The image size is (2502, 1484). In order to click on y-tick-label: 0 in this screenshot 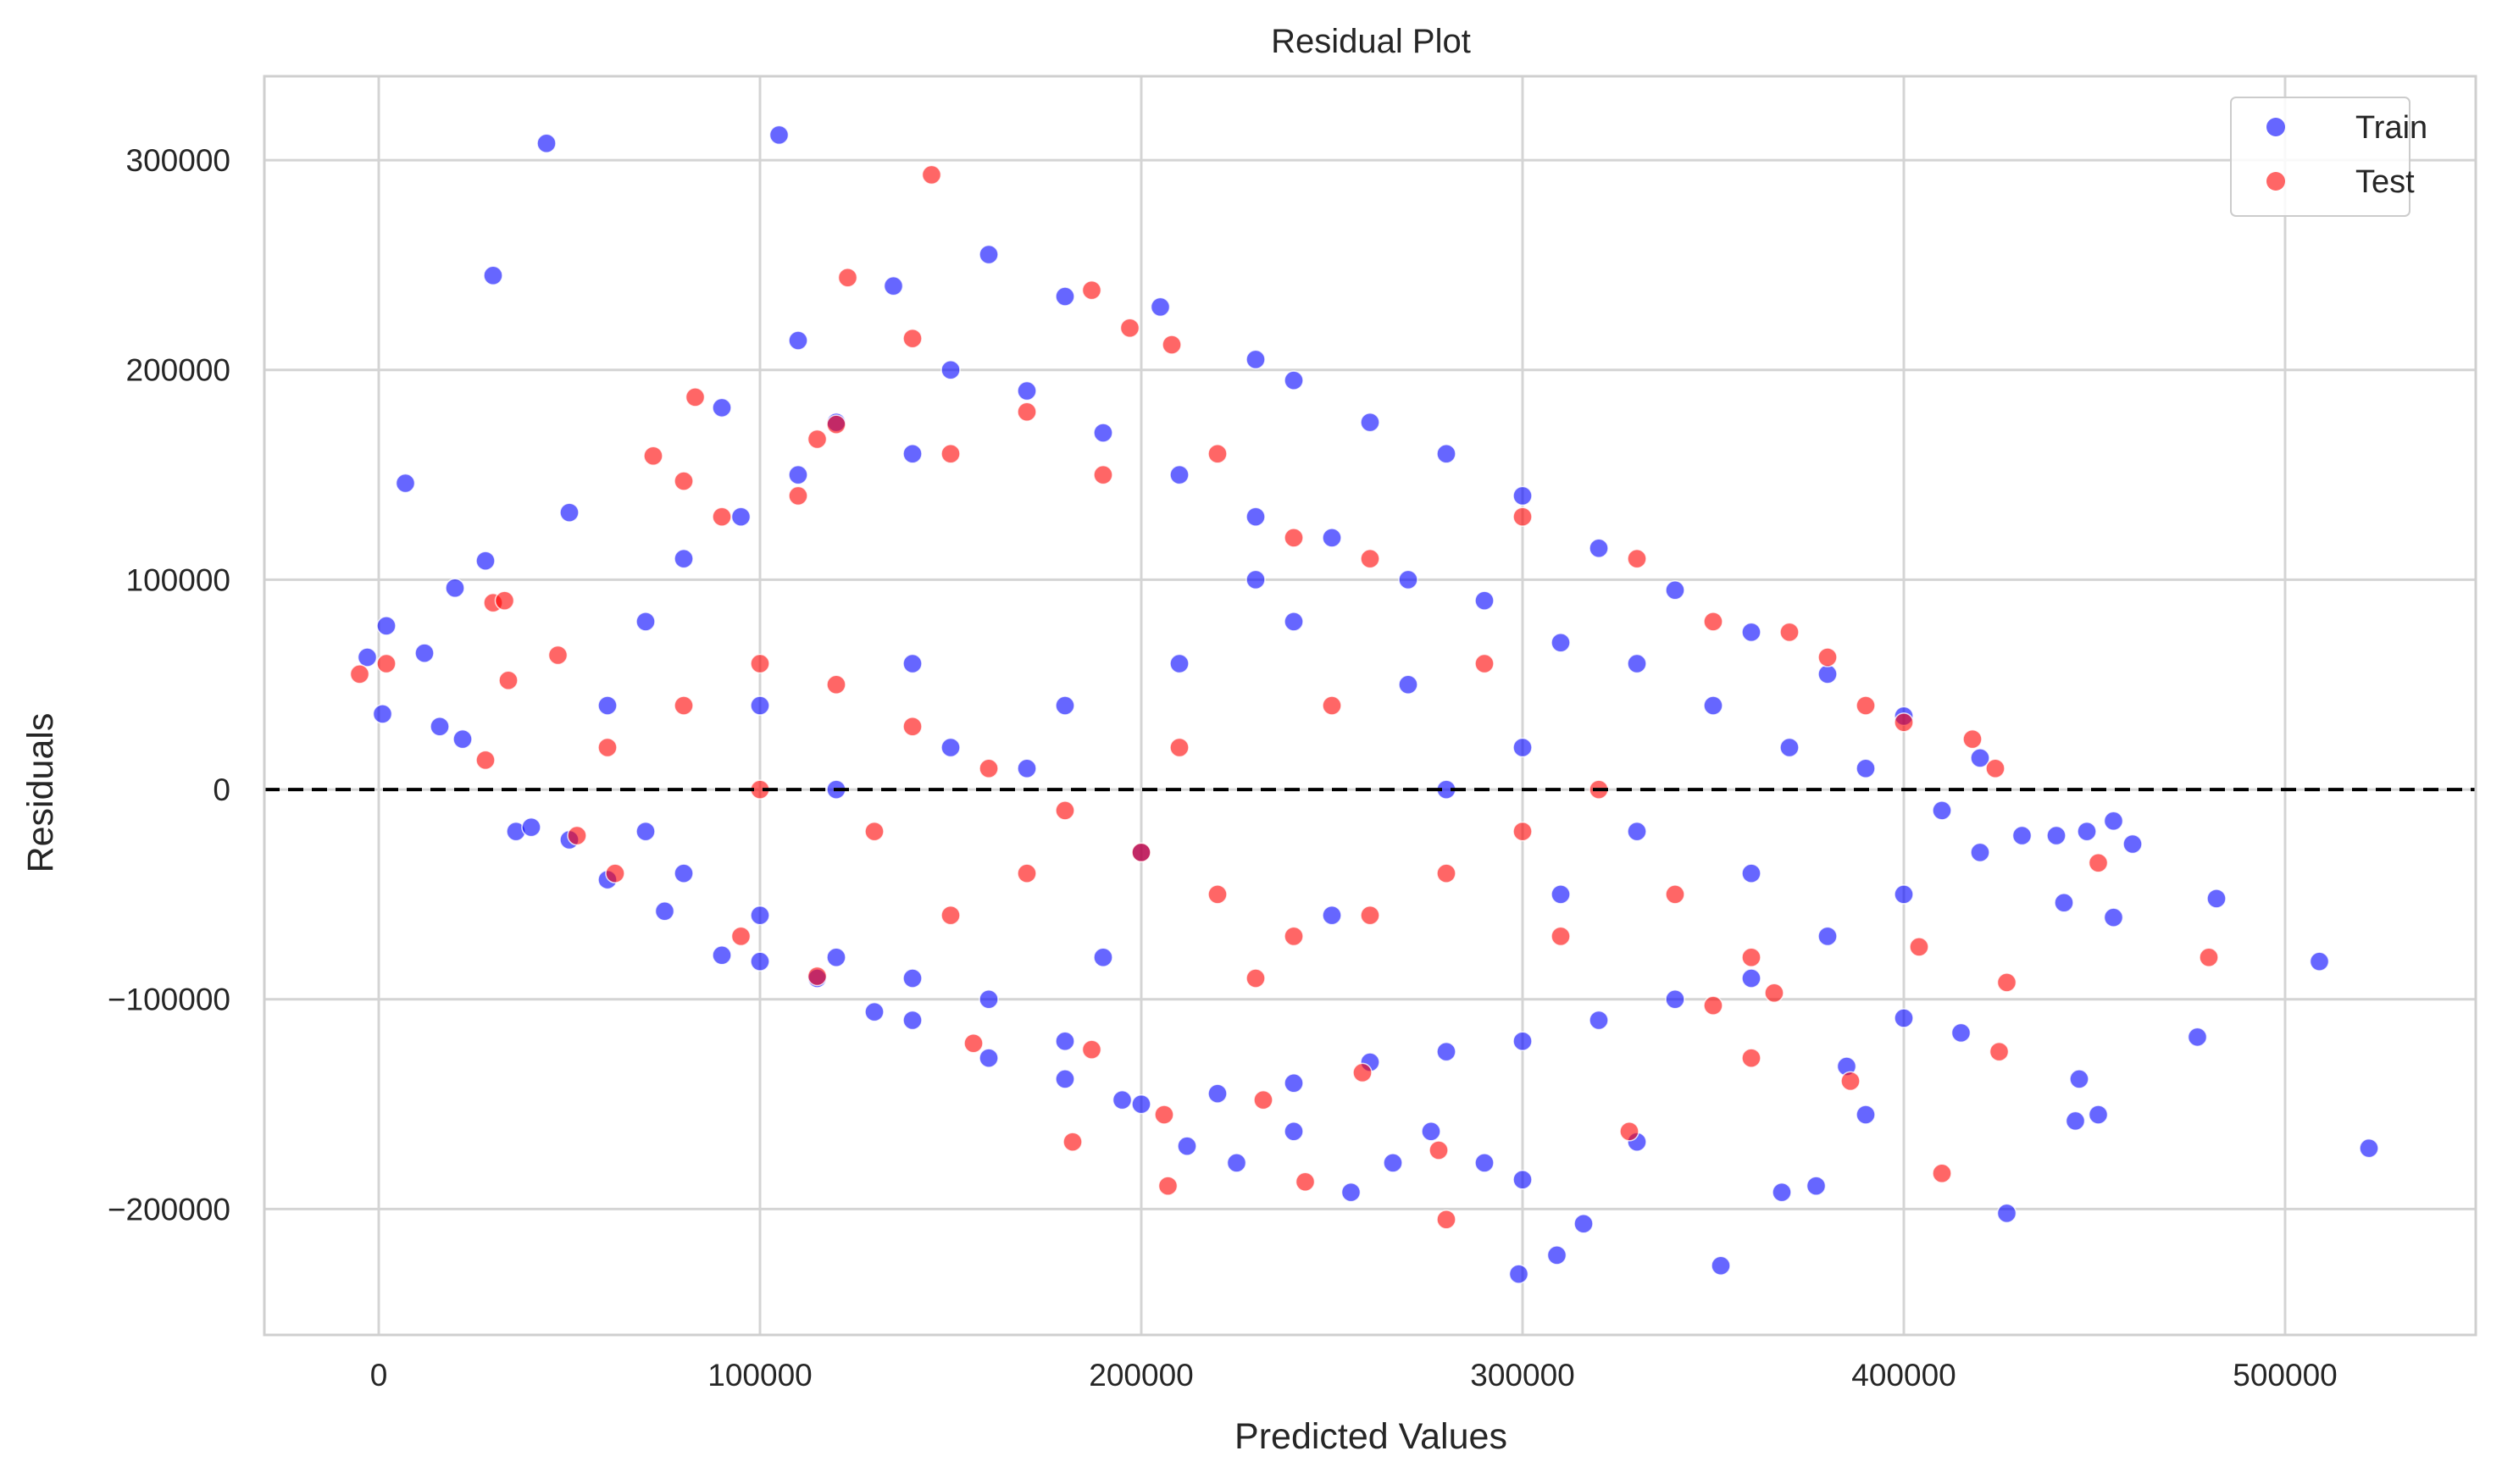, I will do `click(221, 789)`.